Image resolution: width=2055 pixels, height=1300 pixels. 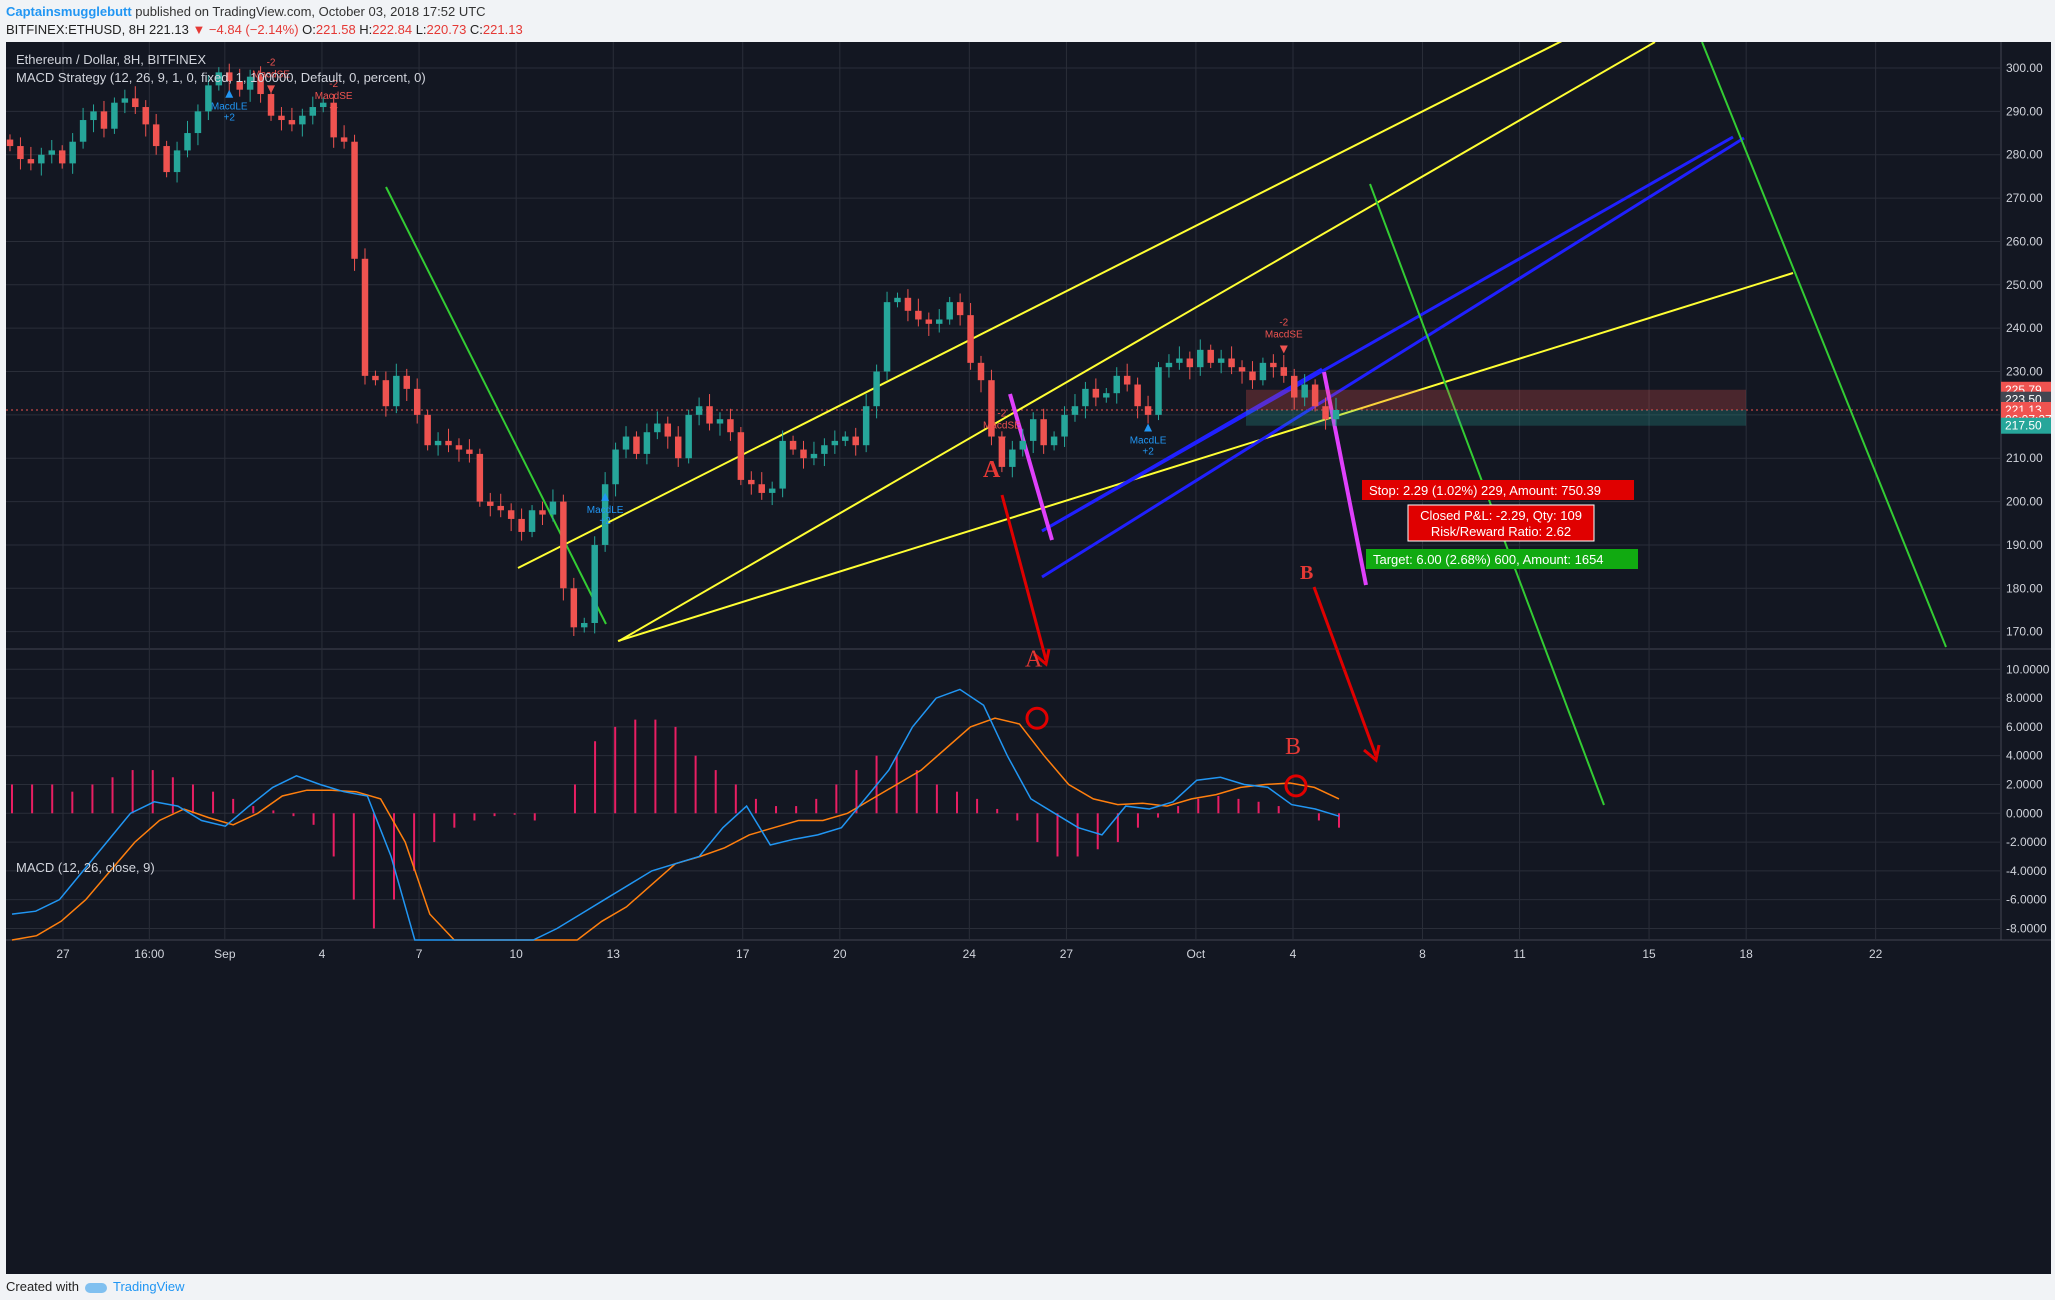 What do you see at coordinates (1393, 357) in the screenshot?
I see `blue-channel-lower` at bounding box center [1393, 357].